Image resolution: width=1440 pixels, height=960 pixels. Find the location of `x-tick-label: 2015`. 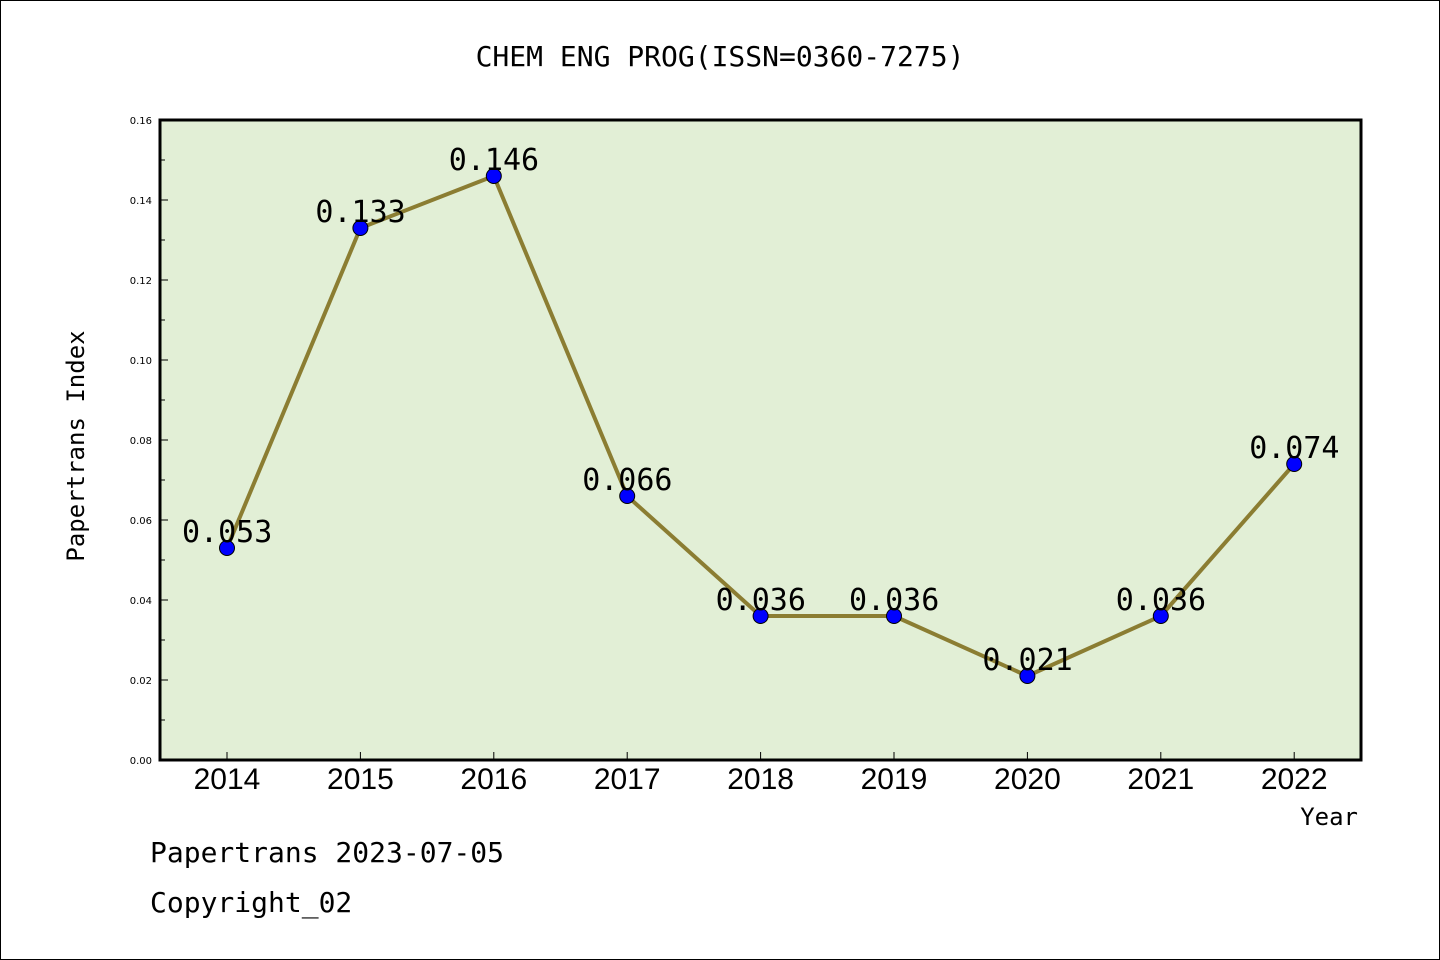

x-tick-label: 2015 is located at coordinates (360, 779).